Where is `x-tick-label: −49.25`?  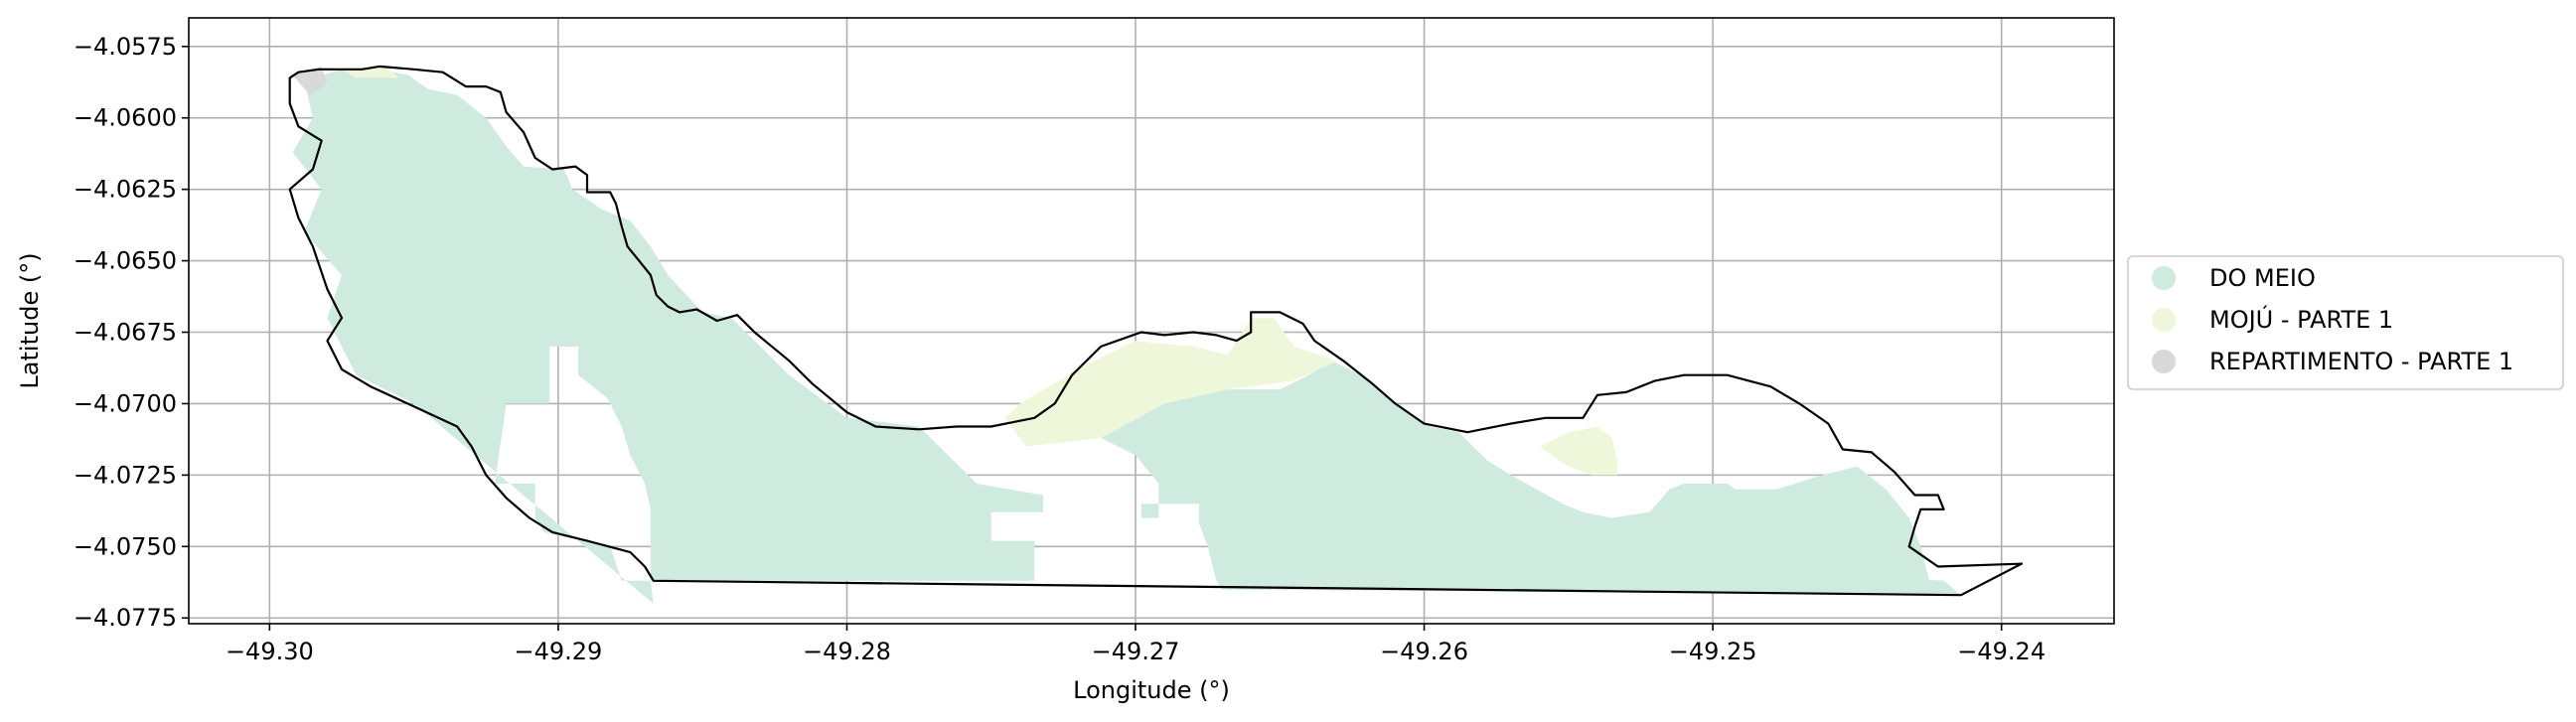 x-tick-label: −49.25 is located at coordinates (1713, 652).